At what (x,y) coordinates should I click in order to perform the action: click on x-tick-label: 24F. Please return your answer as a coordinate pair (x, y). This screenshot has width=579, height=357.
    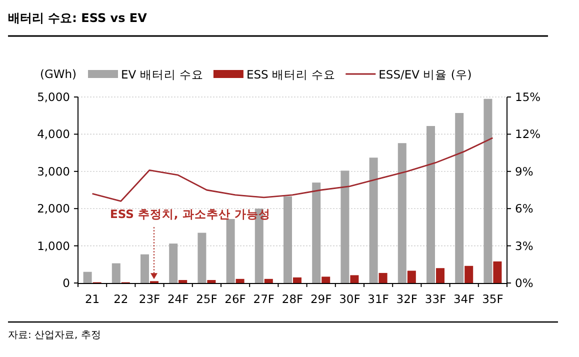
    Looking at the image, I should click on (178, 299).